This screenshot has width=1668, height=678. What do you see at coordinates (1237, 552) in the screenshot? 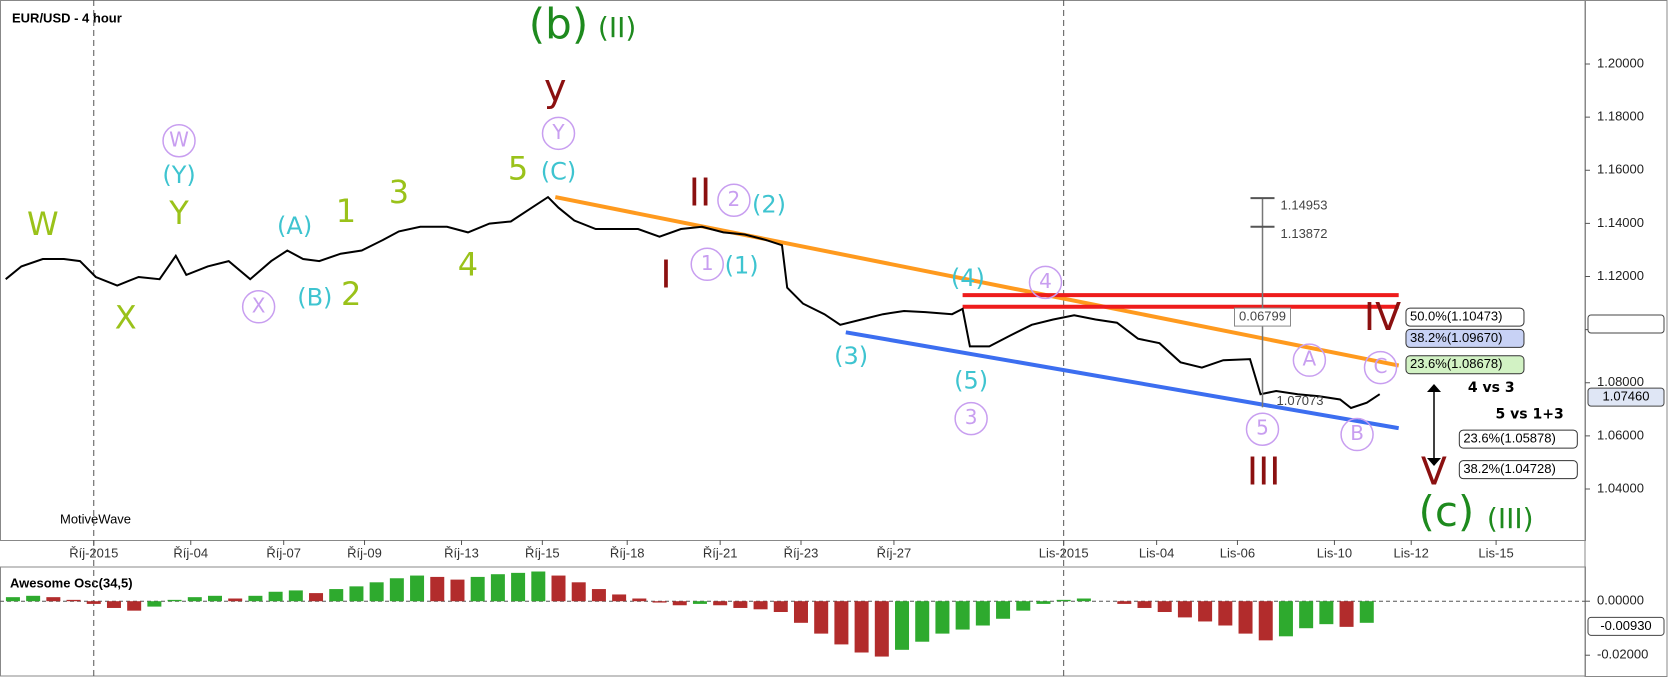
I see `x-tick-label: Lis-06` at bounding box center [1237, 552].